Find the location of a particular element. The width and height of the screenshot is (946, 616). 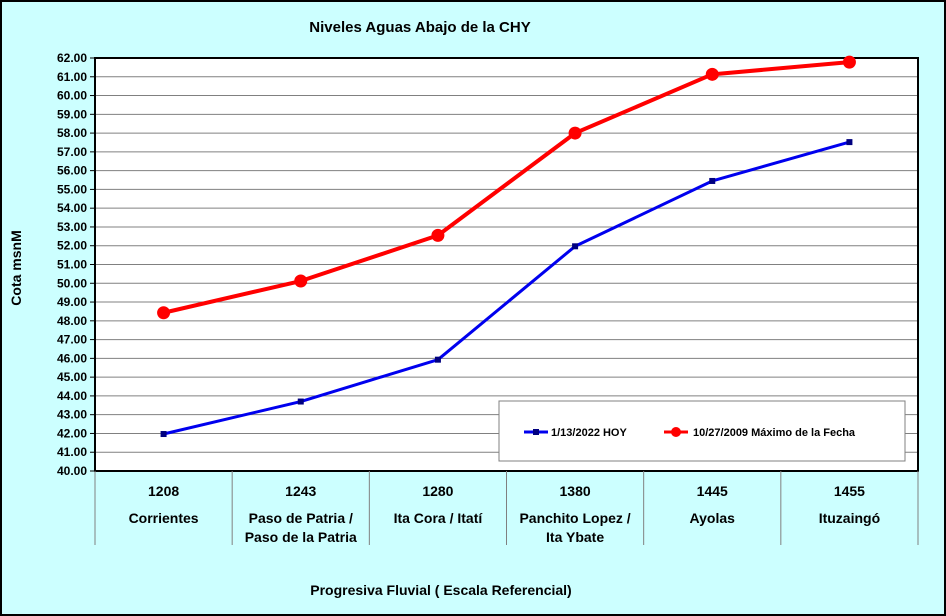

y-tick-label: 45.00 is located at coordinates (72, 377).